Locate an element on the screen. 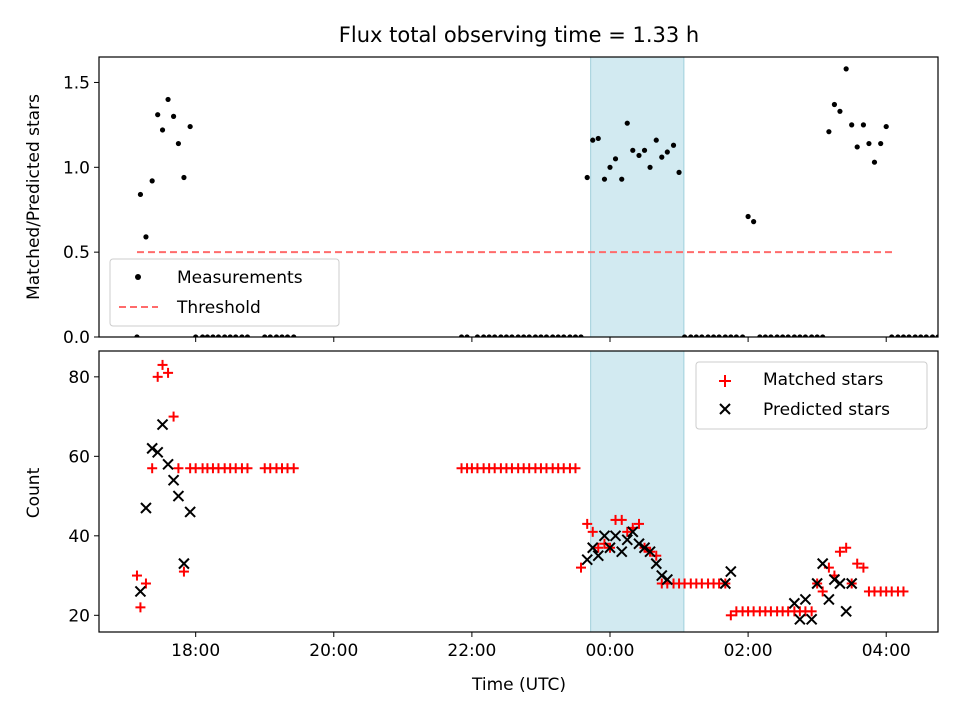 The height and width of the screenshot is (720, 960). bottom-legend-frame is located at coordinates (811, 395).